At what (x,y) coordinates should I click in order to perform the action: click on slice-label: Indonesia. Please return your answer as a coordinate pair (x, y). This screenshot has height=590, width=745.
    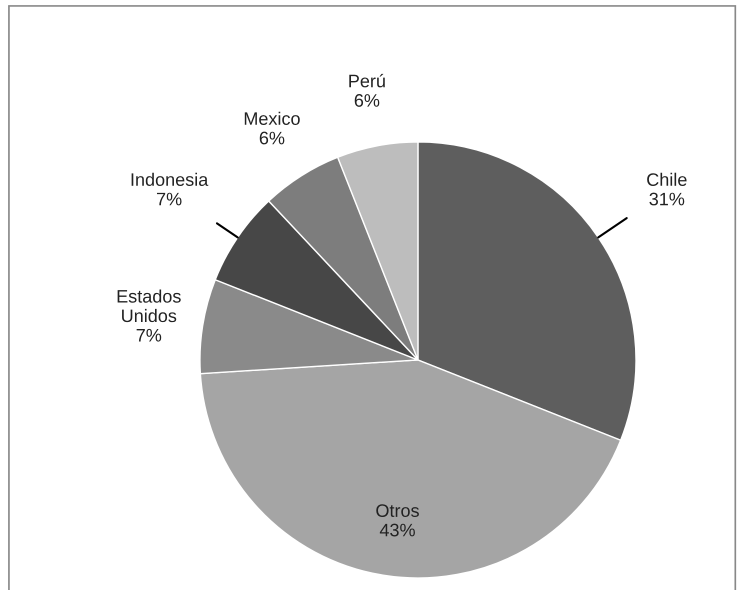
    Looking at the image, I should click on (170, 179).